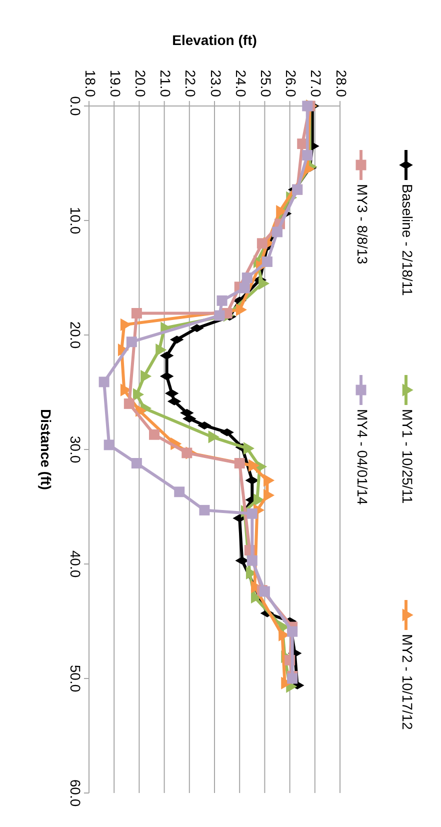 This screenshot has height=827, width=441. Describe the element at coordinates (216, 84) in the screenshot. I see `x-tick-label: 23.0` at that location.